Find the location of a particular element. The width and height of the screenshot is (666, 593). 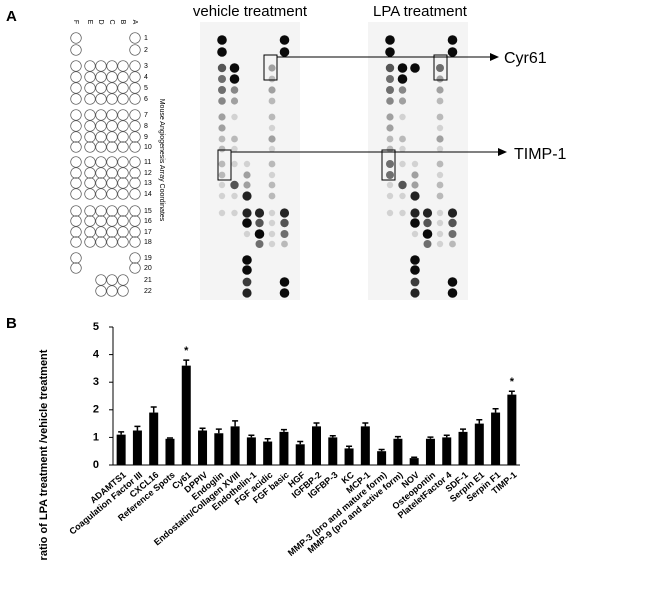

blot-image is located at coordinates (250, 161).